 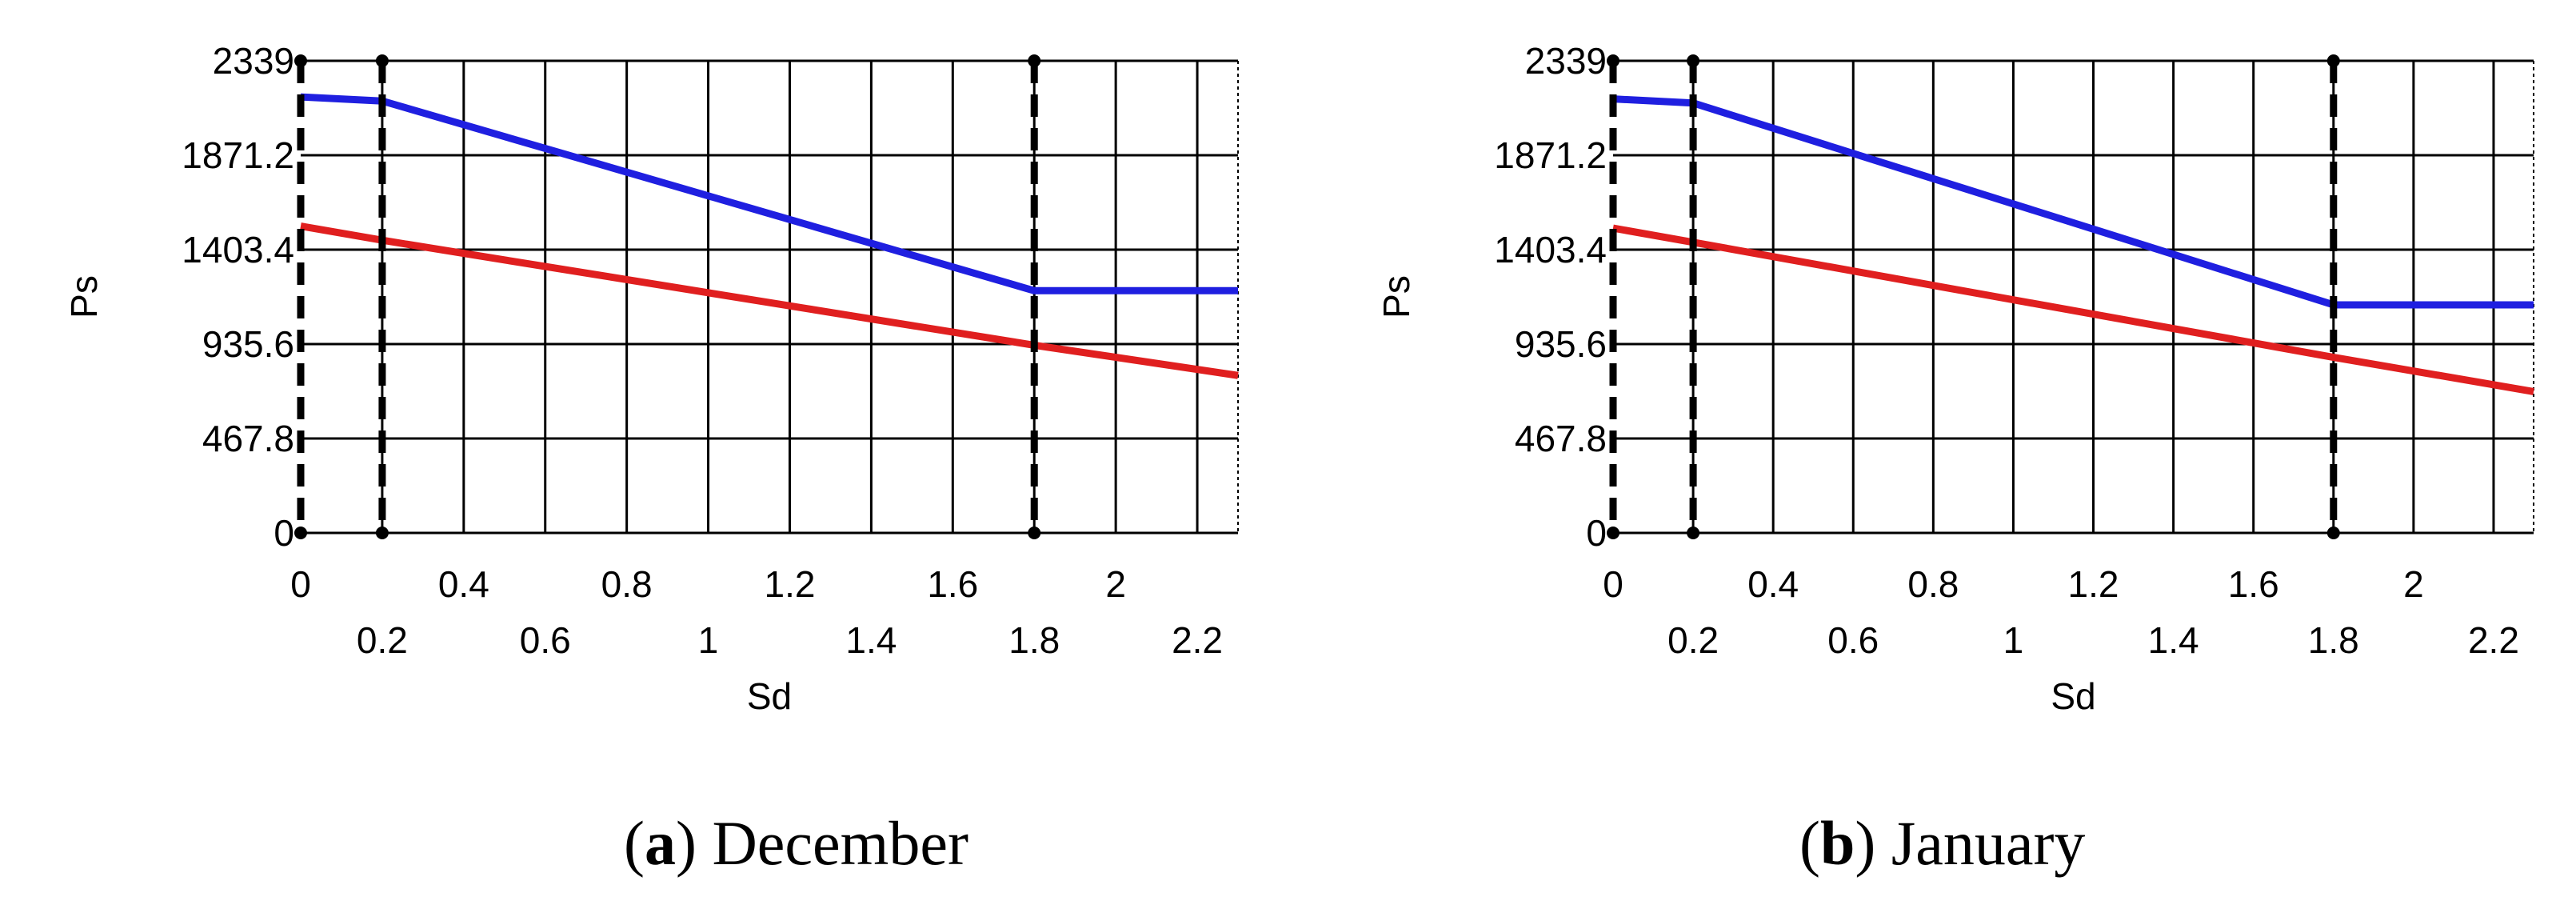 What do you see at coordinates (1989, 843) in the screenshot?
I see `caption-text: January` at bounding box center [1989, 843].